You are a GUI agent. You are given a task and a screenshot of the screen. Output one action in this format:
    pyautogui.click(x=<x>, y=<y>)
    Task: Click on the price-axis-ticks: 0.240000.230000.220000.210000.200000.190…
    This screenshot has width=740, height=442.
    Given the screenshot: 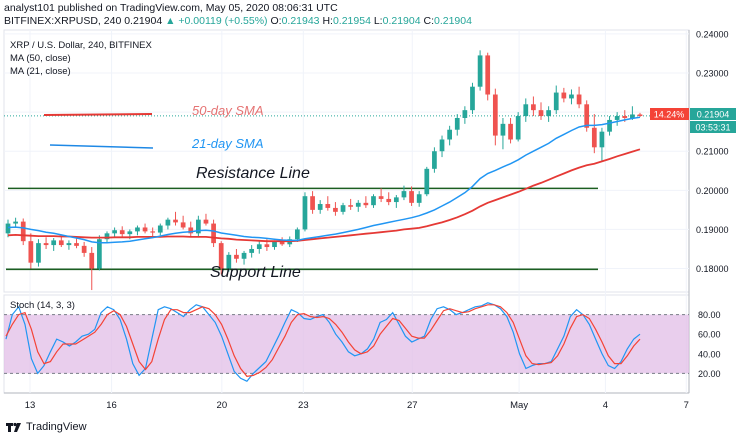 What is the action you would take?
    pyautogui.click(x=712, y=203)
    